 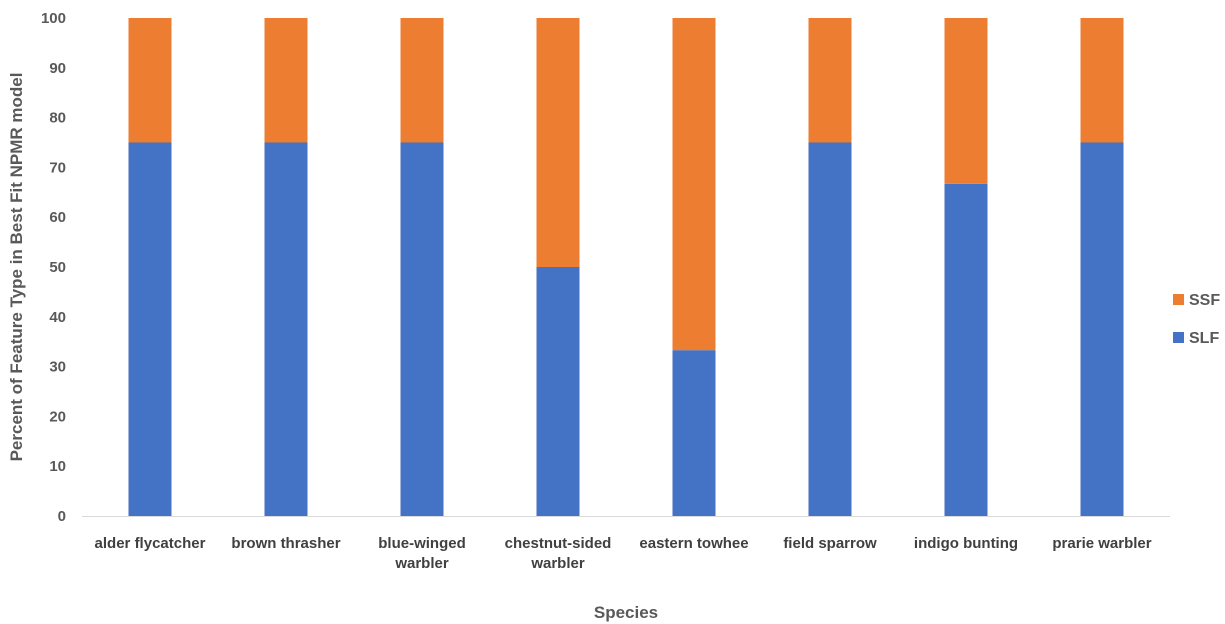 What do you see at coordinates (57, 118) in the screenshot?
I see `y-tick-label: 80` at bounding box center [57, 118].